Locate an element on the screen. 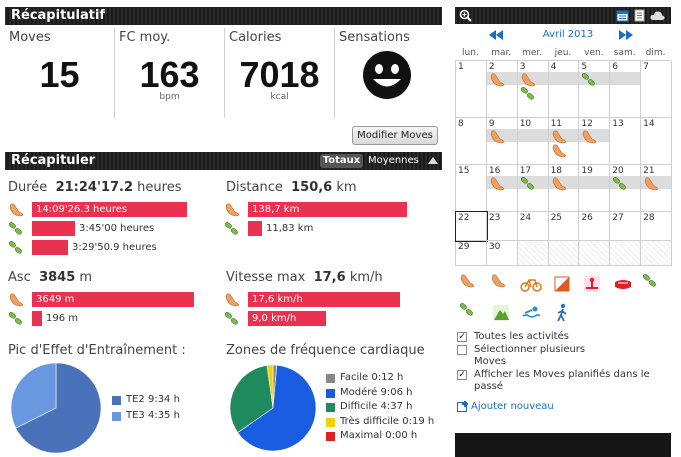  calendar-day: 29 is located at coordinates (471, 253).